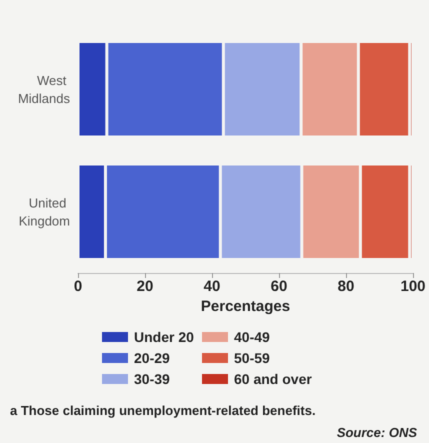 The width and height of the screenshot is (429, 443). What do you see at coordinates (377, 432) in the screenshot?
I see `source-note: Source: ONS` at bounding box center [377, 432].